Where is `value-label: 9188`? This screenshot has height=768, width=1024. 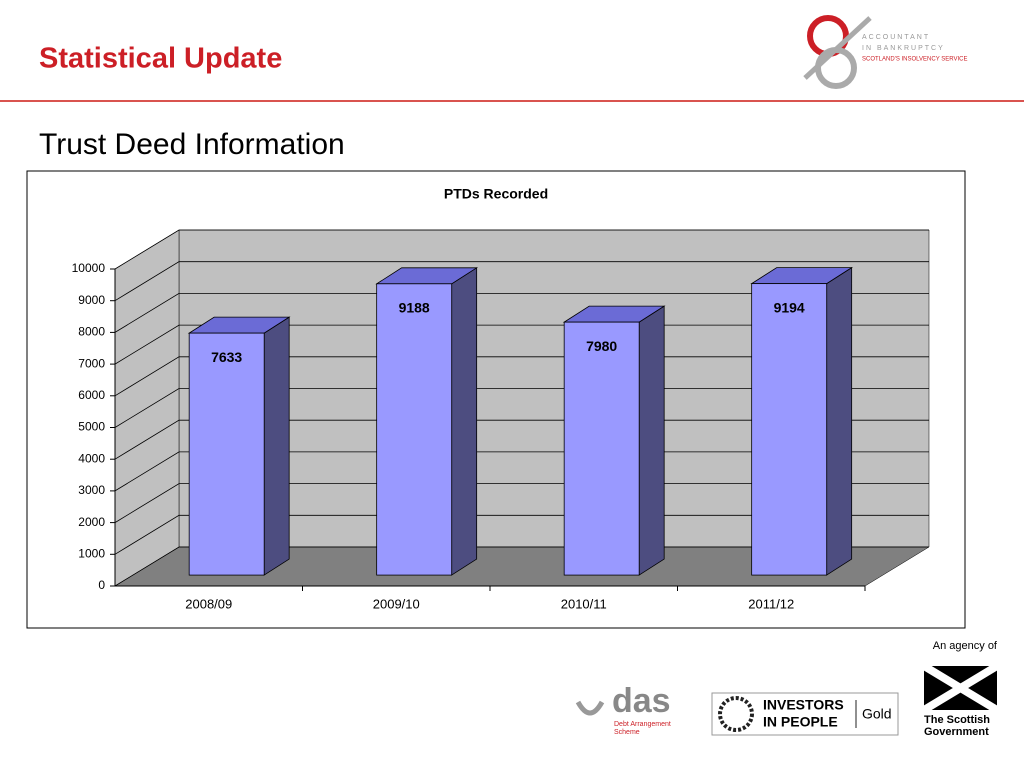
value-label: 9188 is located at coordinates (414, 308).